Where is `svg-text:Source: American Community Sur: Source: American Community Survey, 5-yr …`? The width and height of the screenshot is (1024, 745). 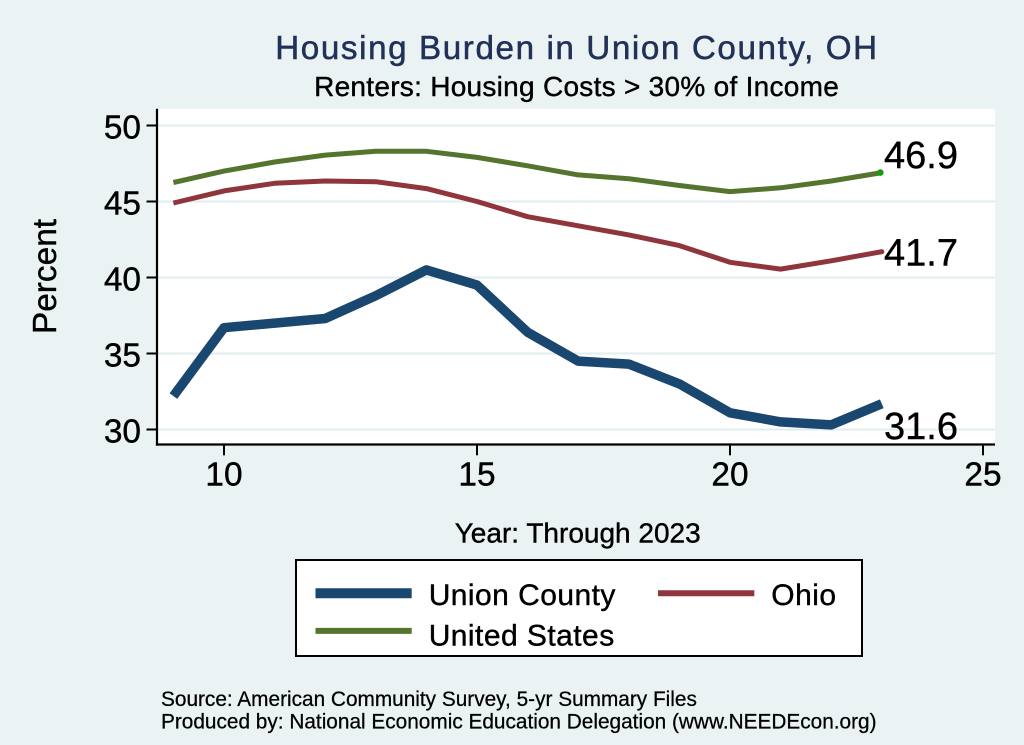
svg-text:Source: American Community Sur: Source: American Community Survey, 5-yr … is located at coordinates (429, 699).